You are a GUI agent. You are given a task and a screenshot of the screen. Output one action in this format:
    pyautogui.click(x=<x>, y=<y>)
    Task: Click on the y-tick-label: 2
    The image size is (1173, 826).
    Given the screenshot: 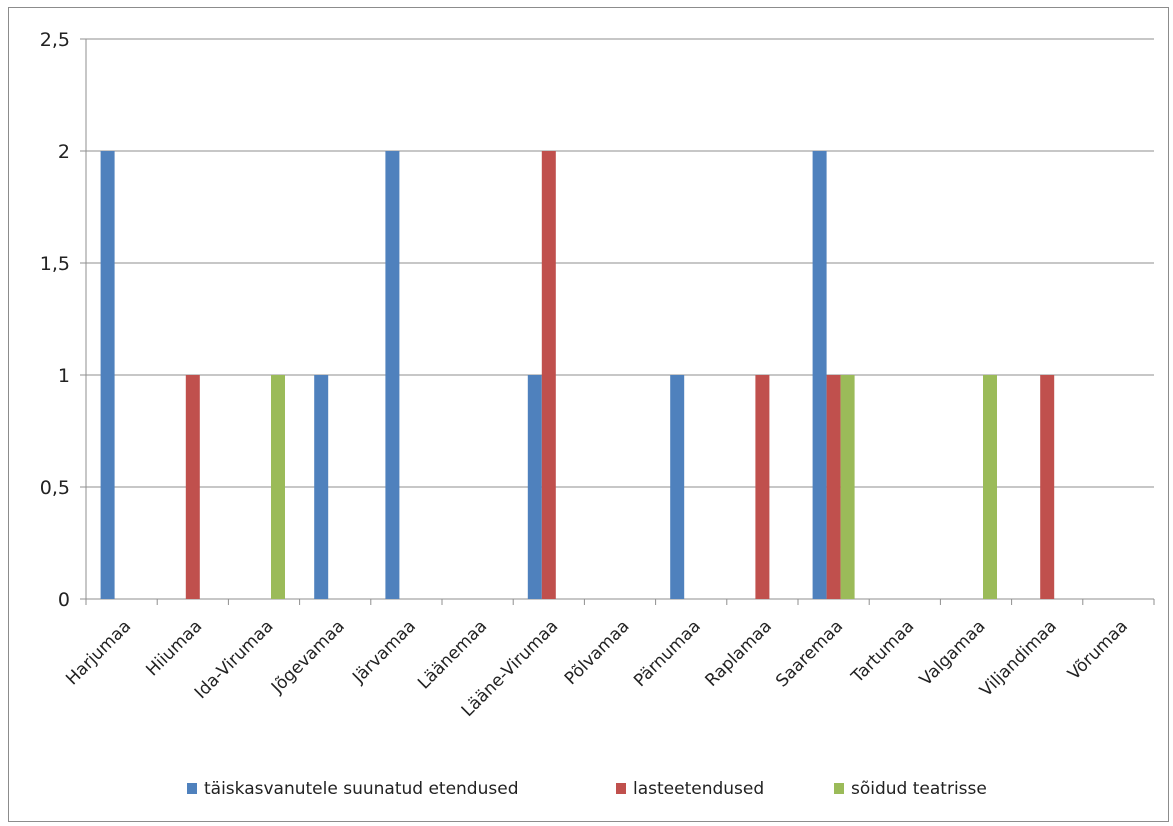 What is the action you would take?
    pyautogui.click(x=64, y=152)
    